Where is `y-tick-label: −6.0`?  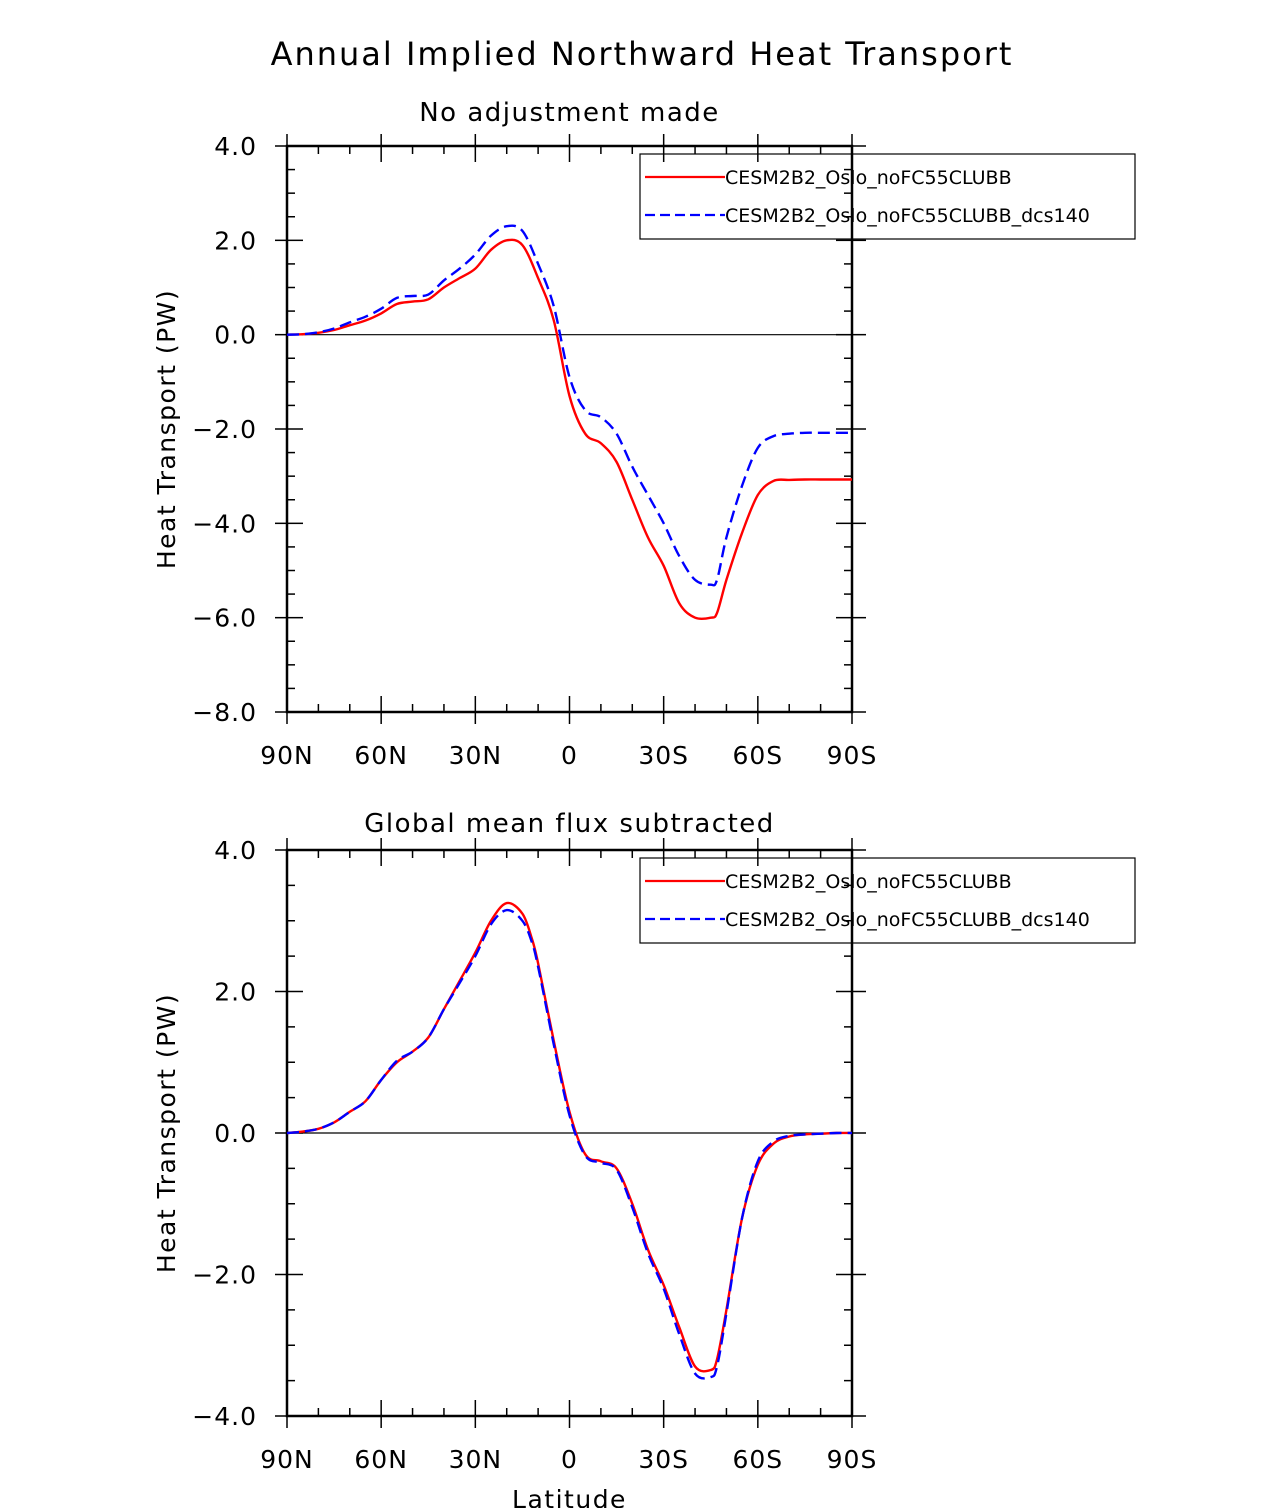
y-tick-label: −6.0 is located at coordinates (224, 618).